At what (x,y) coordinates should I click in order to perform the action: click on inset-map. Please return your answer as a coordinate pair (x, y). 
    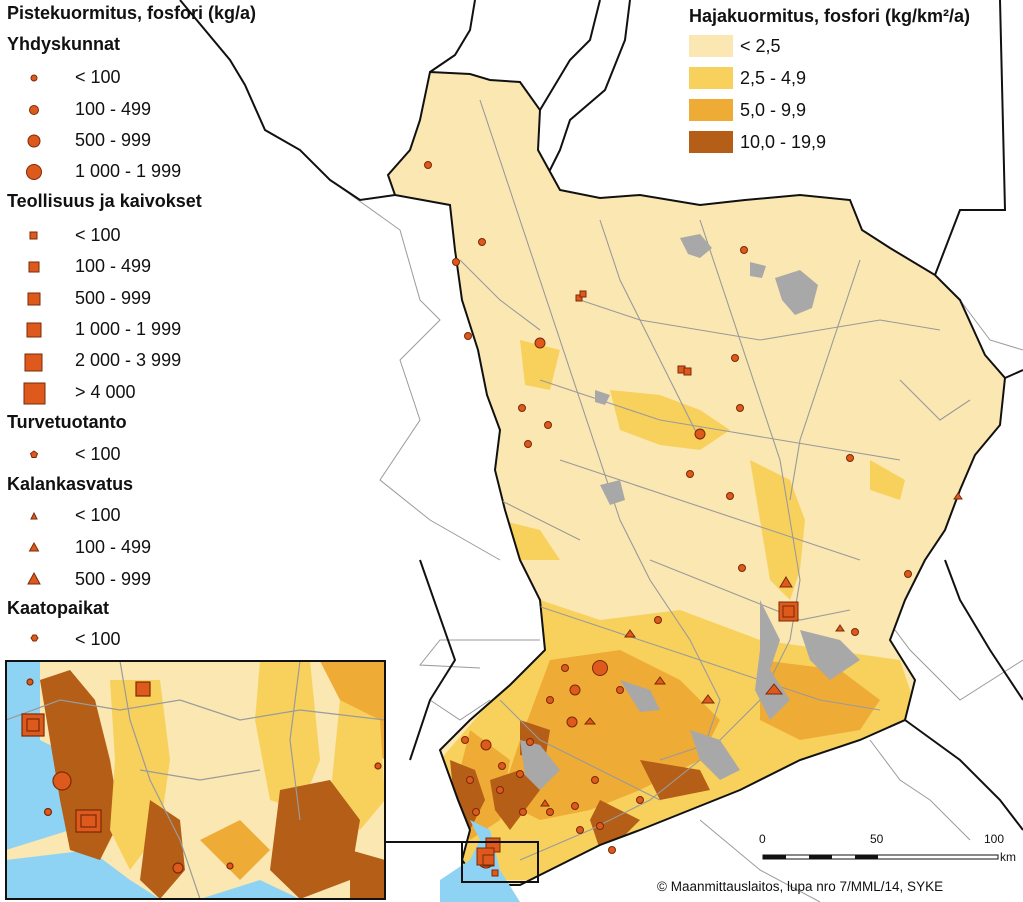
    Looking at the image, I should click on (195, 780).